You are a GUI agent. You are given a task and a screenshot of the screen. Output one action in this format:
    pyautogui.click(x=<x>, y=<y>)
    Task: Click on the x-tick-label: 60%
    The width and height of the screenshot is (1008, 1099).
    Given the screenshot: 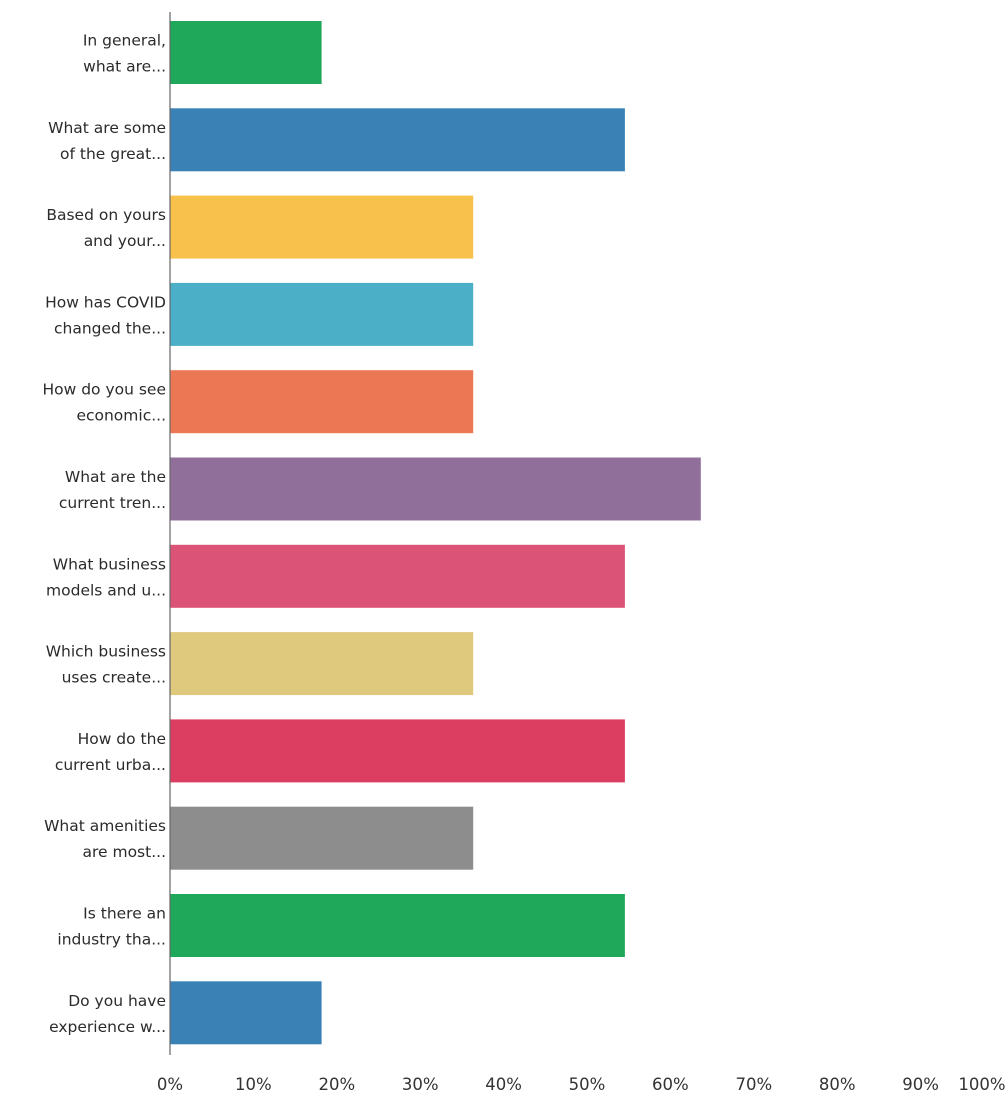 What is the action you would take?
    pyautogui.click(x=670, y=1084)
    